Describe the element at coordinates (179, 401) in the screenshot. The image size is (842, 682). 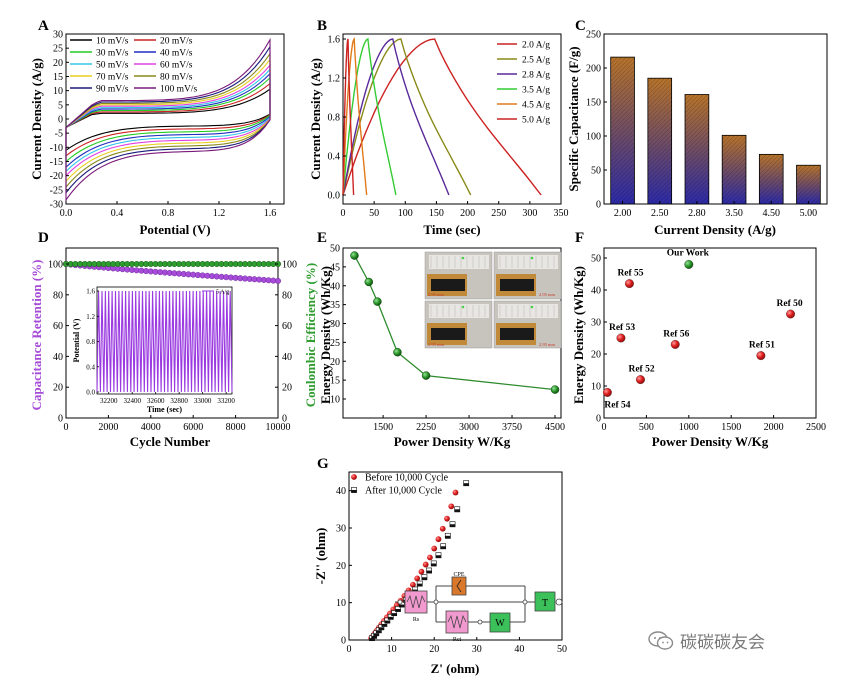
I see `inset-xtick-label: 32800` at that location.